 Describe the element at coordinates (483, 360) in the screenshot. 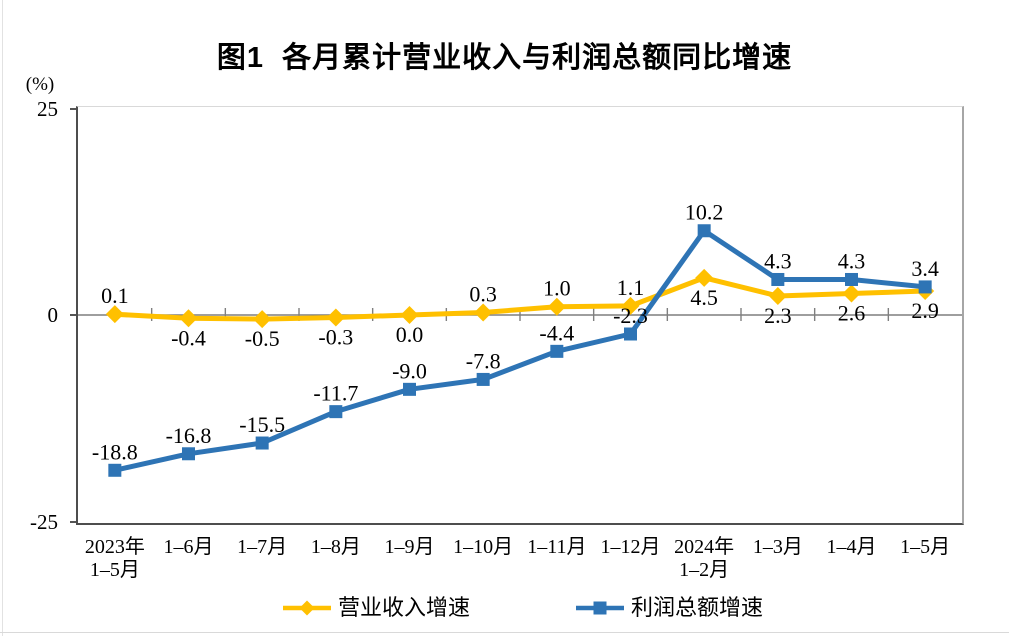

I see `value-label: -7.8` at that location.